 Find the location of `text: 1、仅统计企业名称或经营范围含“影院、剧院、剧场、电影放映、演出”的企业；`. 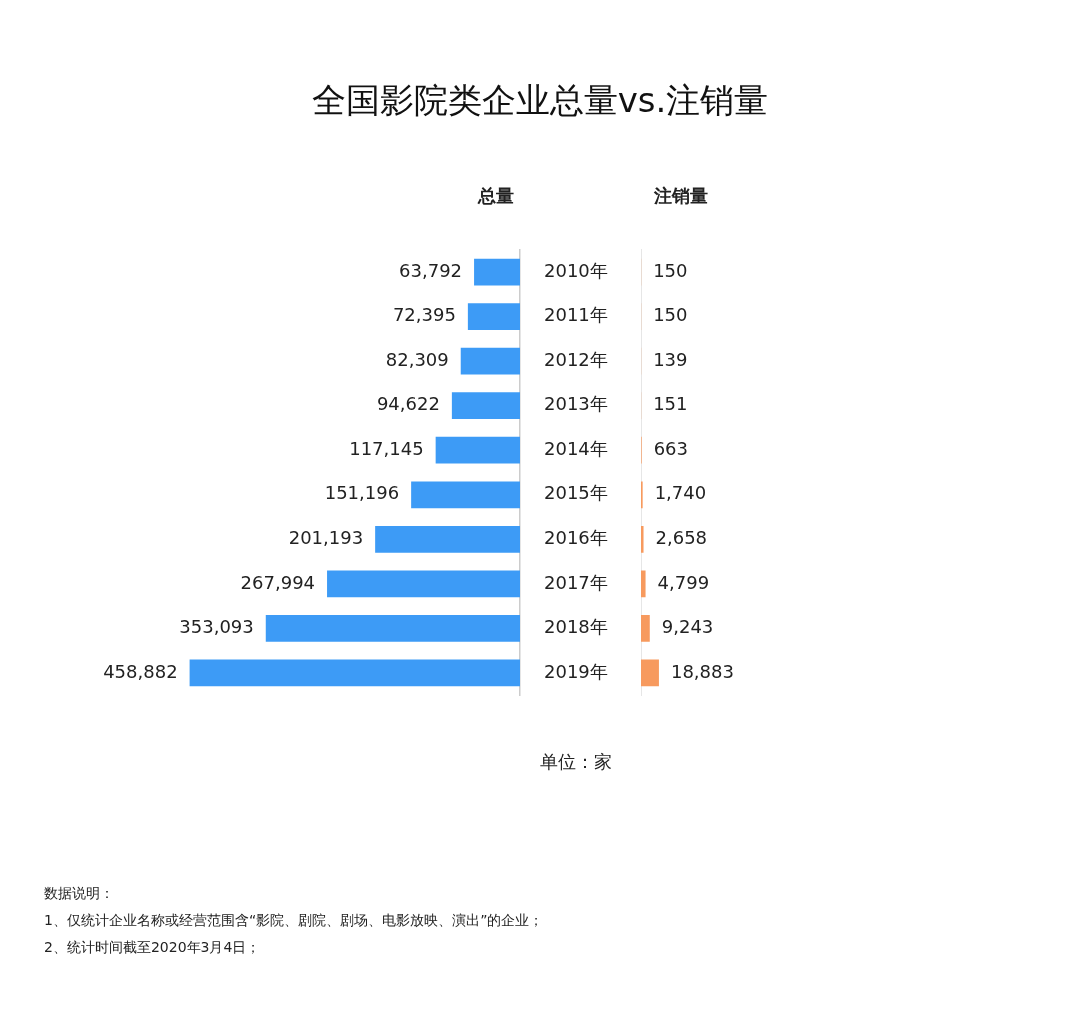

text: 1、仅统计企业名称或经营范围含“影院、剧院、剧场、电影放映、演出”的企业； is located at coordinates (294, 920).